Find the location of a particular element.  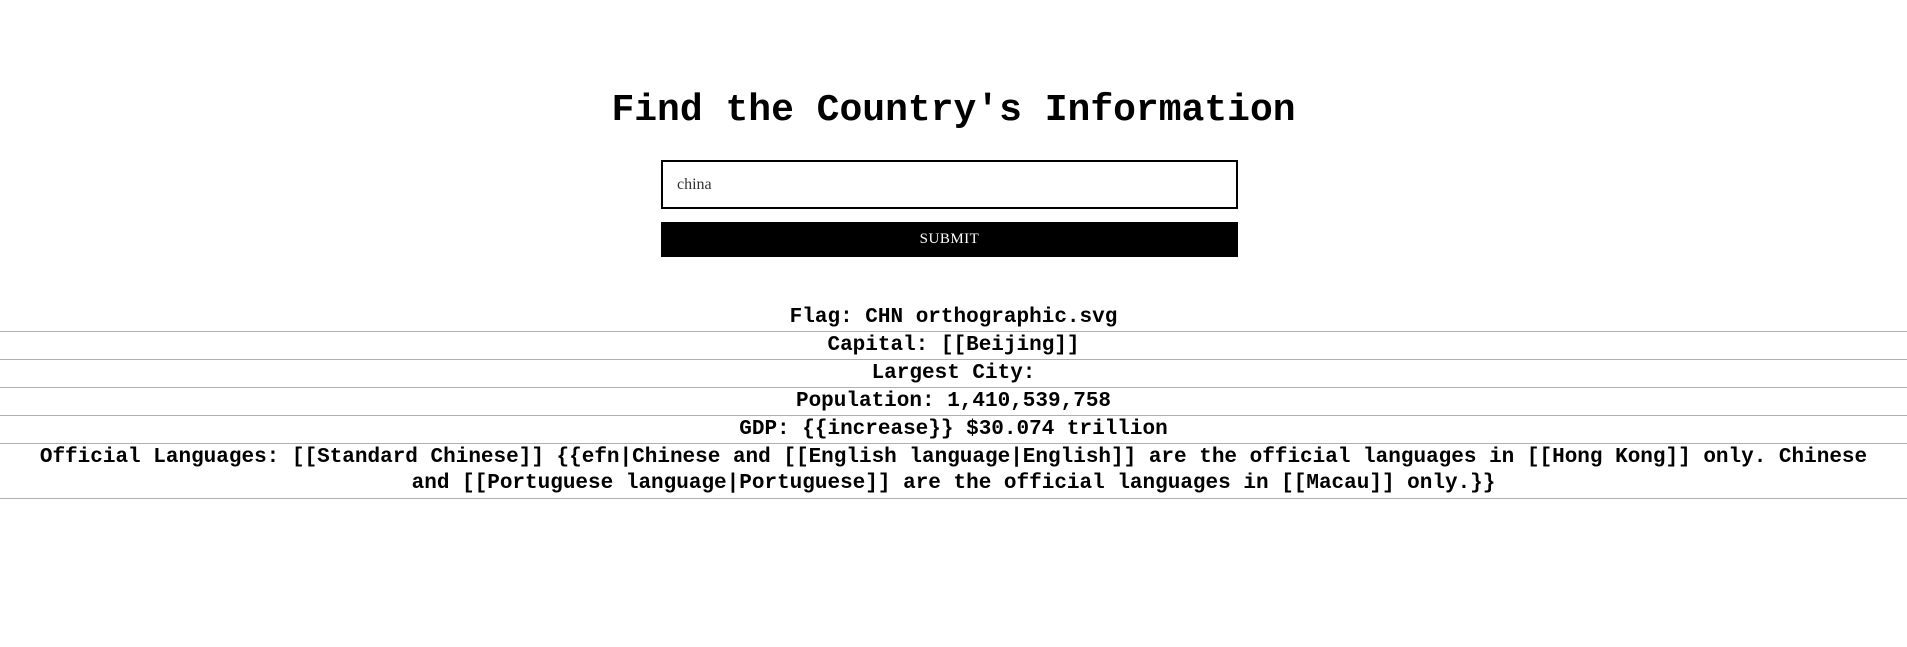

page-title: Find the Country's Information is located at coordinates (953, 110).